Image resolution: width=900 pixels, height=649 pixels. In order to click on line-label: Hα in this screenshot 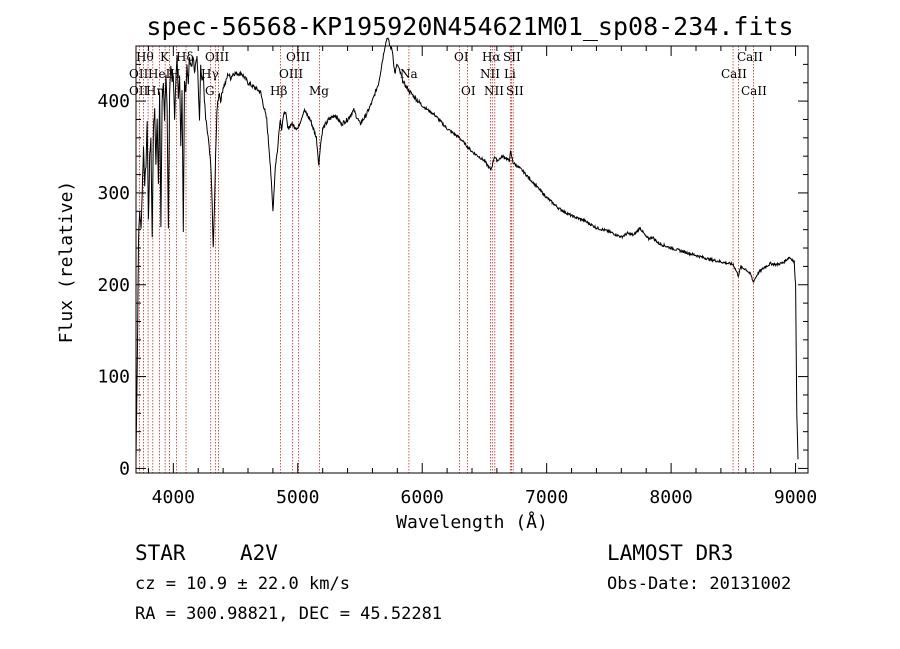, I will do `click(491, 57)`.